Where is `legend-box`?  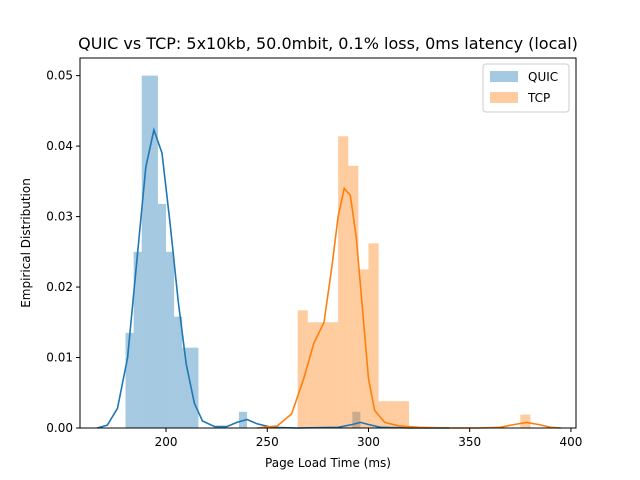
legend-box is located at coordinates (526, 88).